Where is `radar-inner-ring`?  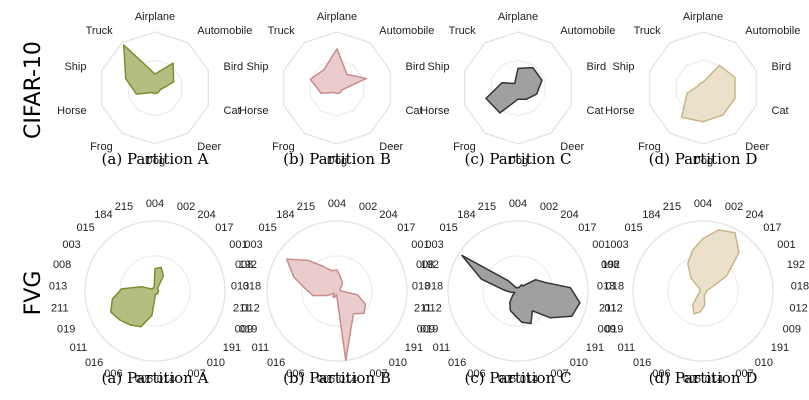
radar-inner-ring is located at coordinates (337, 88).